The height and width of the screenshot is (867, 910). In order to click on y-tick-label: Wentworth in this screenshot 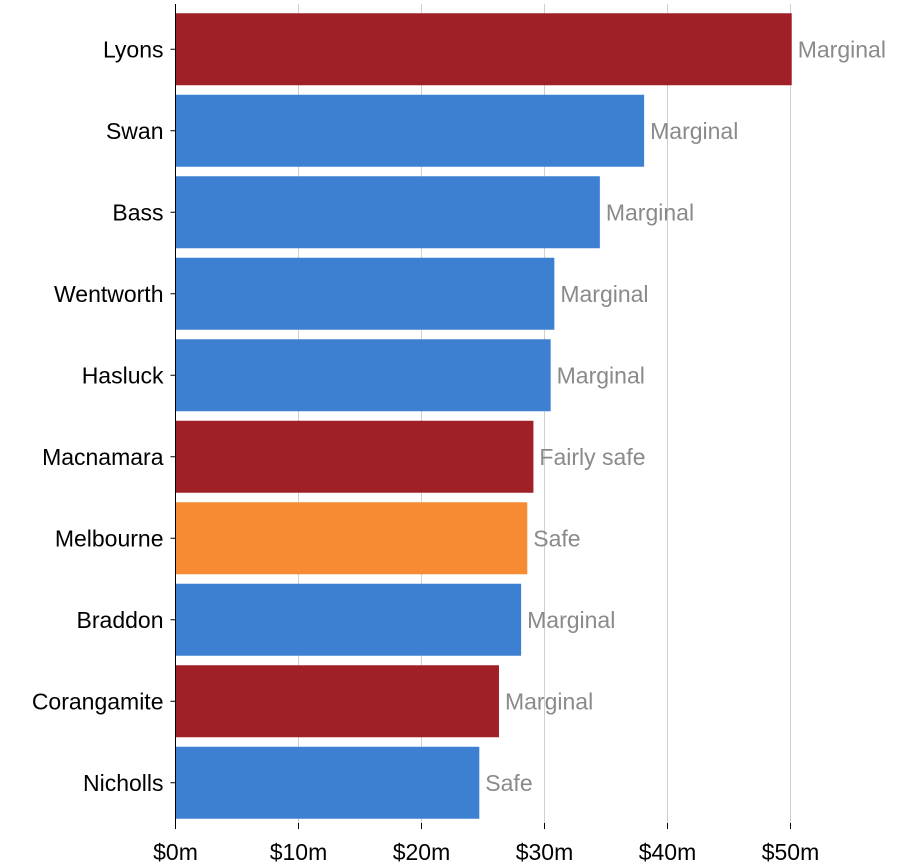, I will do `click(109, 294)`.